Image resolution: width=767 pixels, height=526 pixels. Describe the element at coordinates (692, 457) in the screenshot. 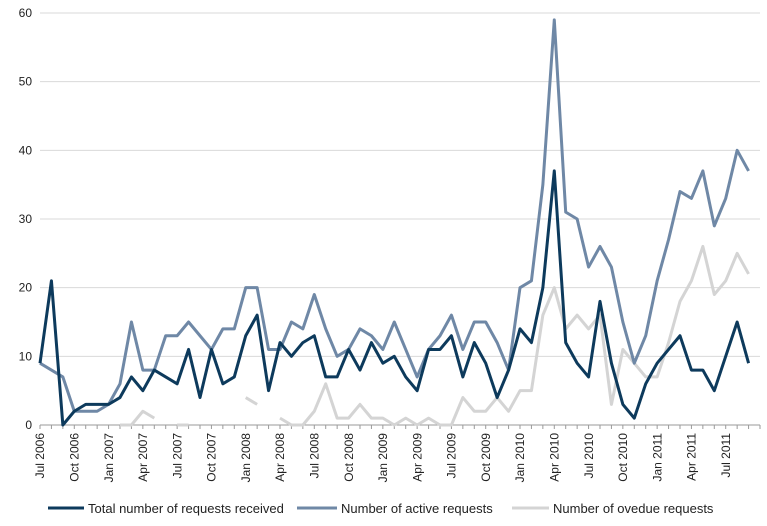

I see `x-tick-label: Apr 2011` at that location.